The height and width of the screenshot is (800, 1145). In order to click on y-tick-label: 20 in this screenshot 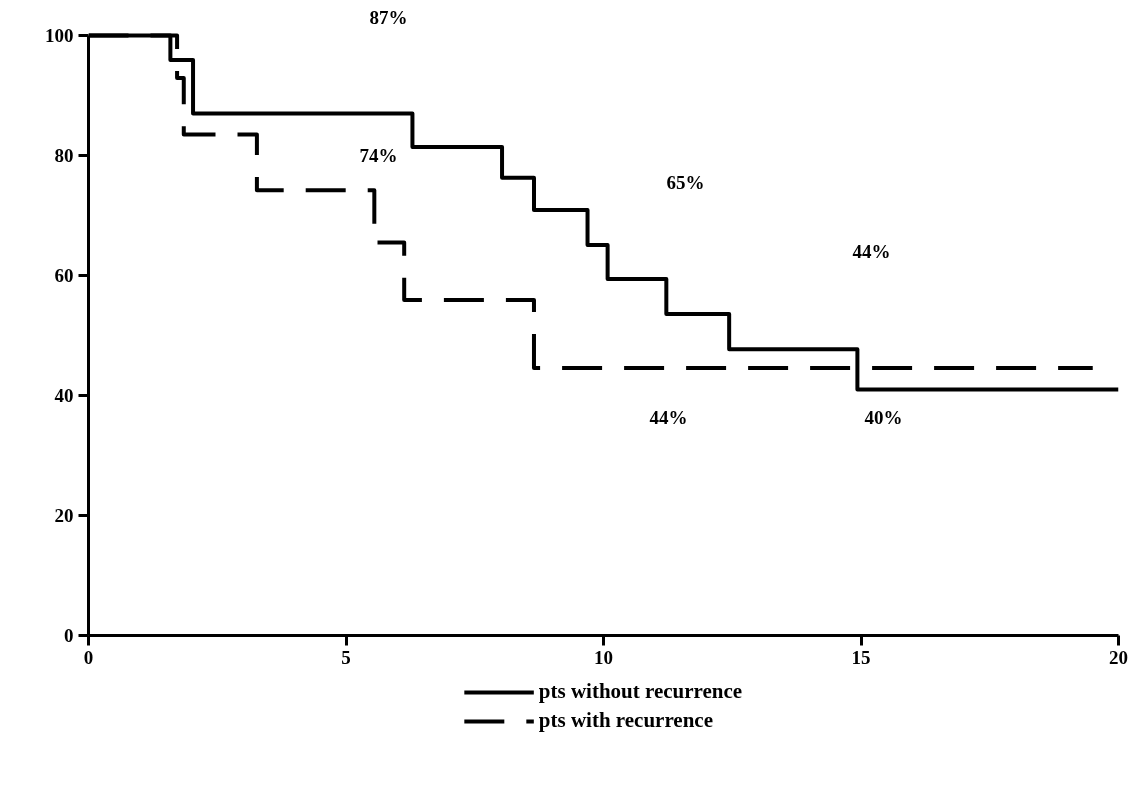, I will do `click(64, 515)`.